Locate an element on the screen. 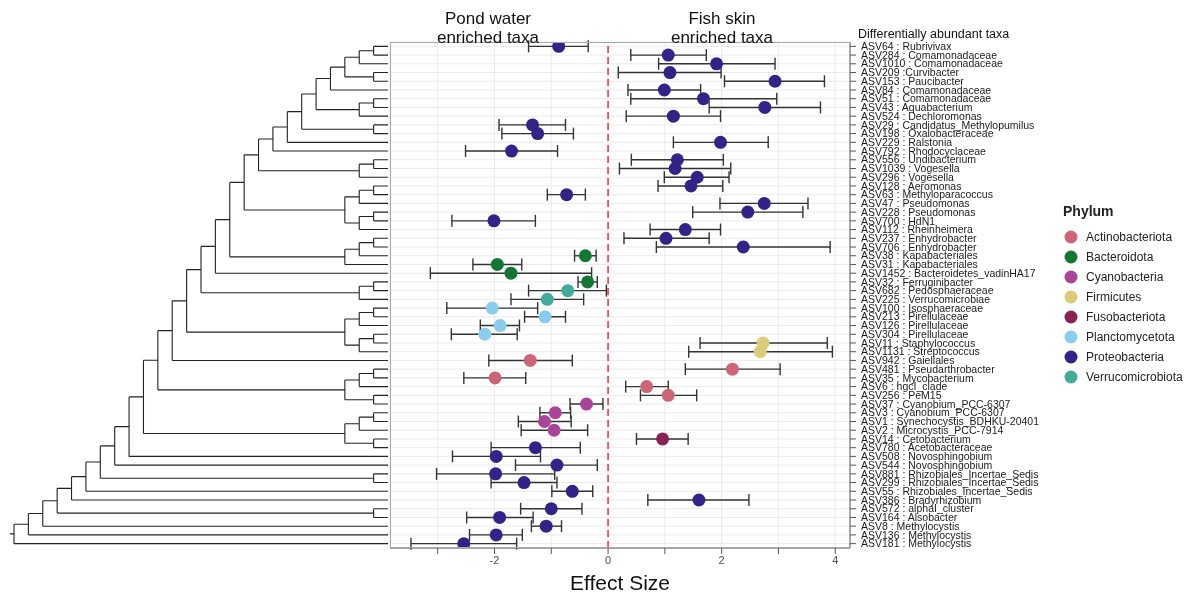  legend-label: Firmicutes is located at coordinates (1114, 297).